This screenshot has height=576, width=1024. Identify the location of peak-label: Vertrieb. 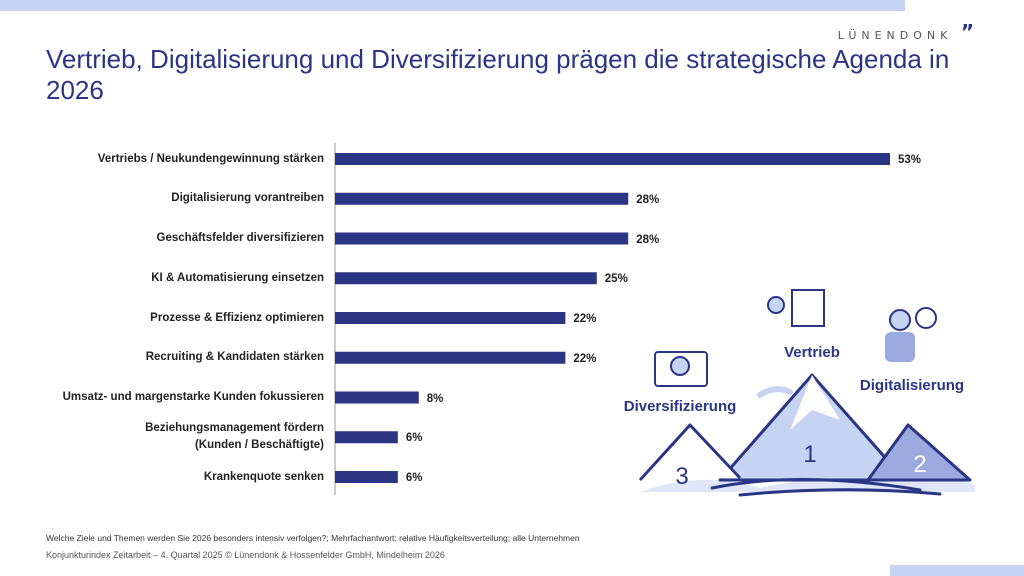
(812, 352).